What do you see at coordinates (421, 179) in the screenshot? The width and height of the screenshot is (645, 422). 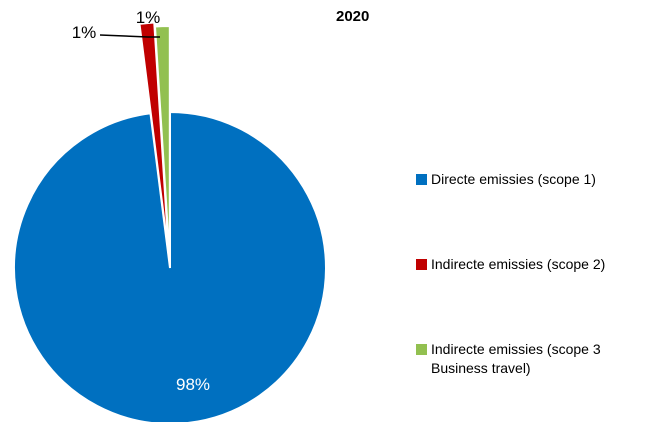 I see `legend-swatch-scope1` at bounding box center [421, 179].